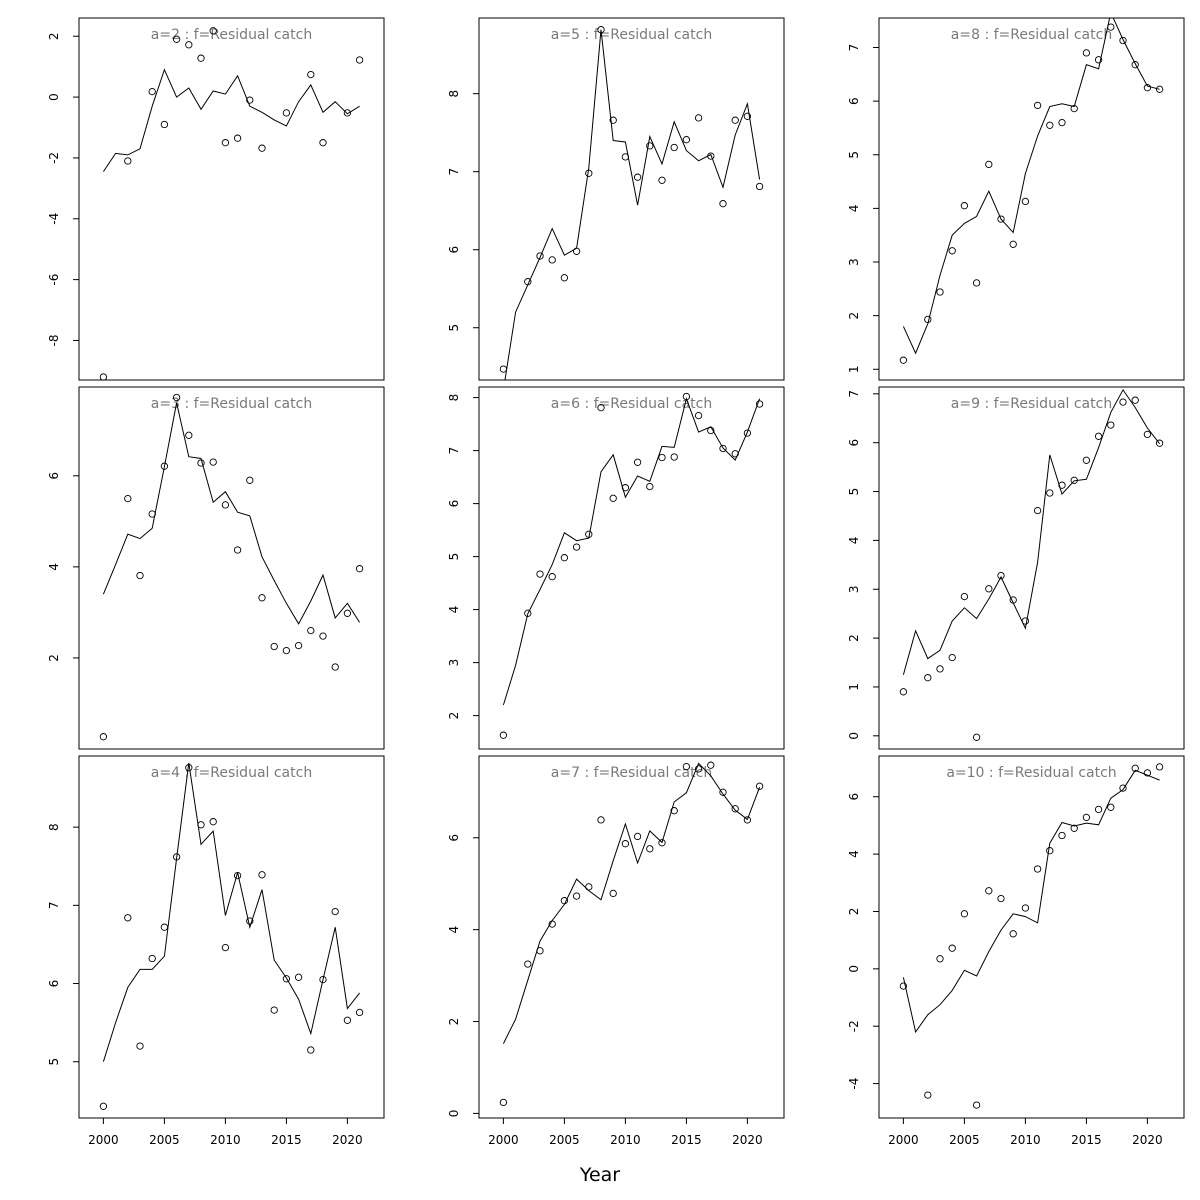  Describe the element at coordinates (231, 404) in the screenshot. I see `panel-title: a=3 : f=Residual catch` at that location.